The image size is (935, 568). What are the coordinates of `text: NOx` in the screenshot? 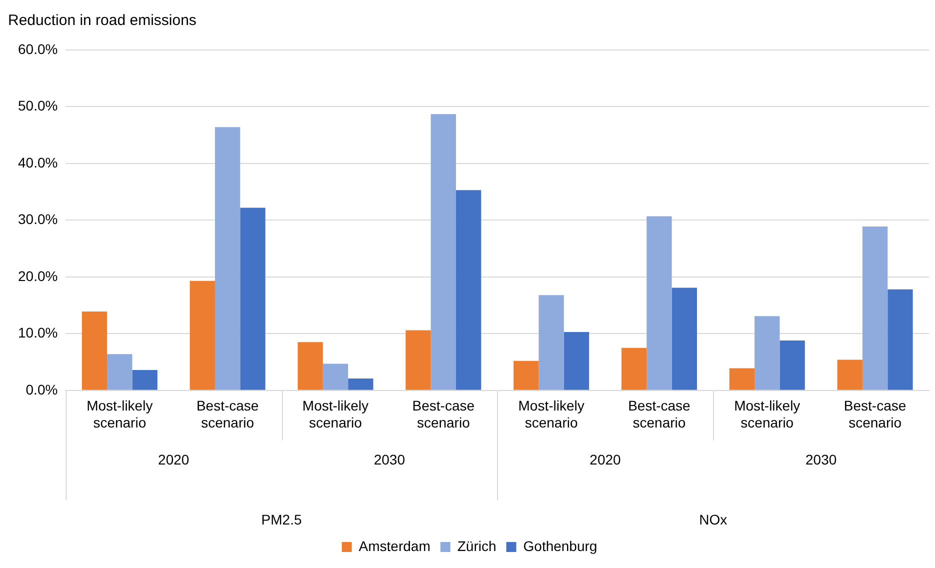 It's located at (713, 519).